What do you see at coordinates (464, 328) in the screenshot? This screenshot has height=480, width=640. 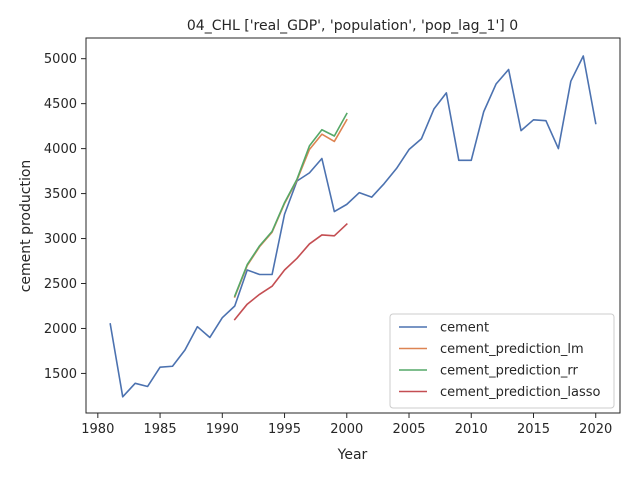 I see `legend-label: cement` at bounding box center [464, 328].